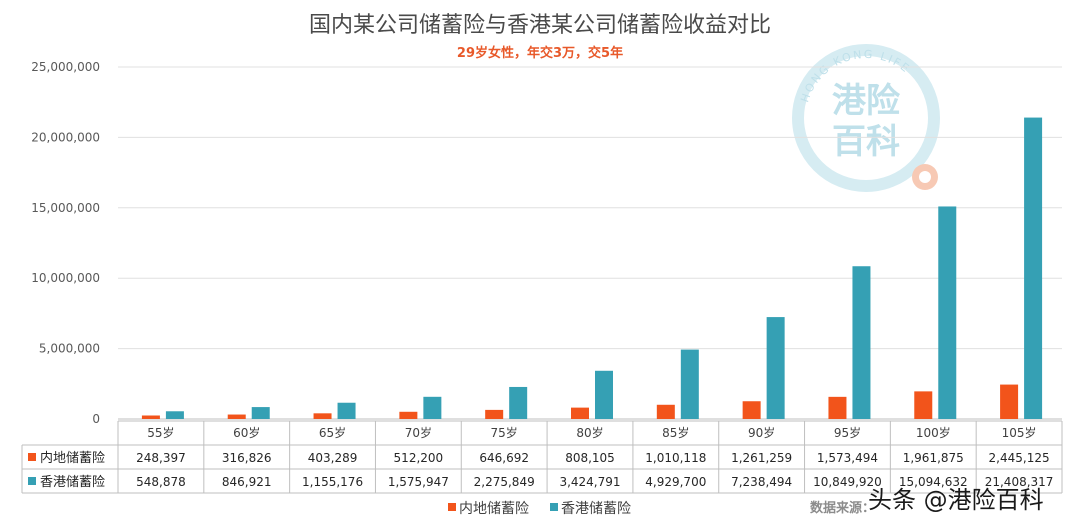 This screenshot has width=1080, height=530. What do you see at coordinates (65, 278) in the screenshot?
I see `y-tick-label: 10,000,000` at bounding box center [65, 278].